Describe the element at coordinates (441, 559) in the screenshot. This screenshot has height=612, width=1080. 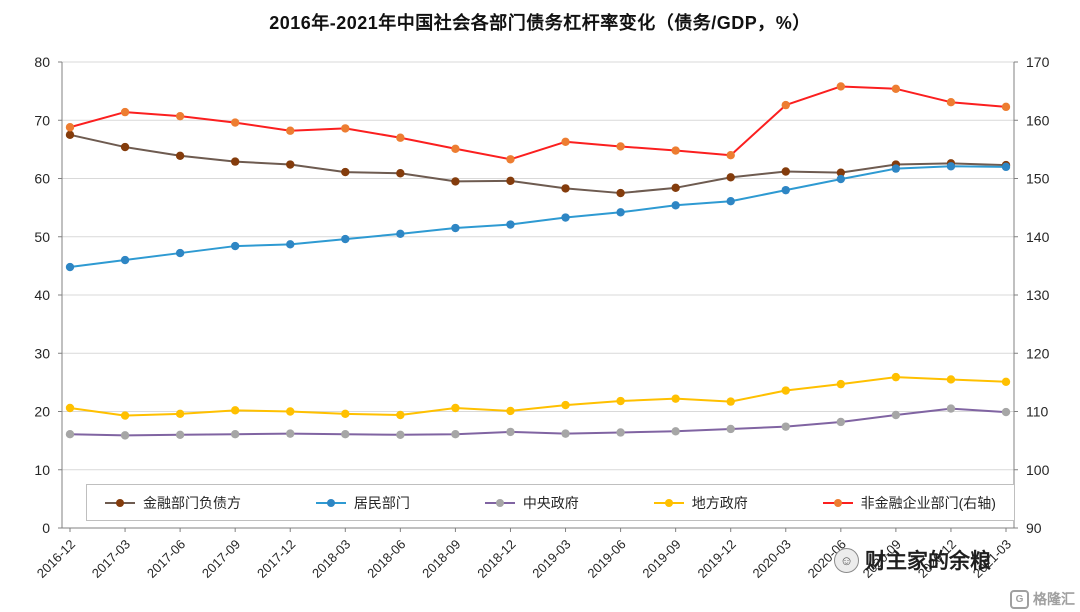
I see `x-axis-tick-label: 2018-09` at that location.